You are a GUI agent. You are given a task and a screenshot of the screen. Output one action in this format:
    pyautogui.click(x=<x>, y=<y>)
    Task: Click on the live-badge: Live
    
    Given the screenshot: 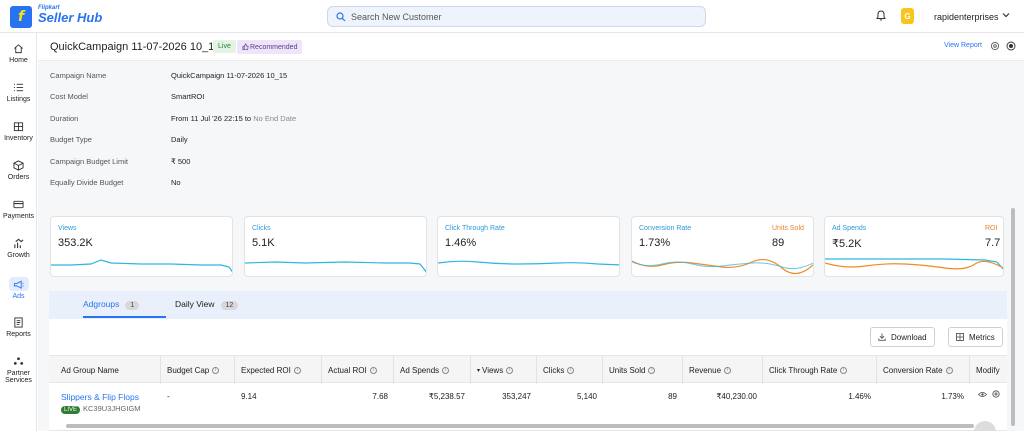 What is the action you would take?
    pyautogui.click(x=224, y=46)
    